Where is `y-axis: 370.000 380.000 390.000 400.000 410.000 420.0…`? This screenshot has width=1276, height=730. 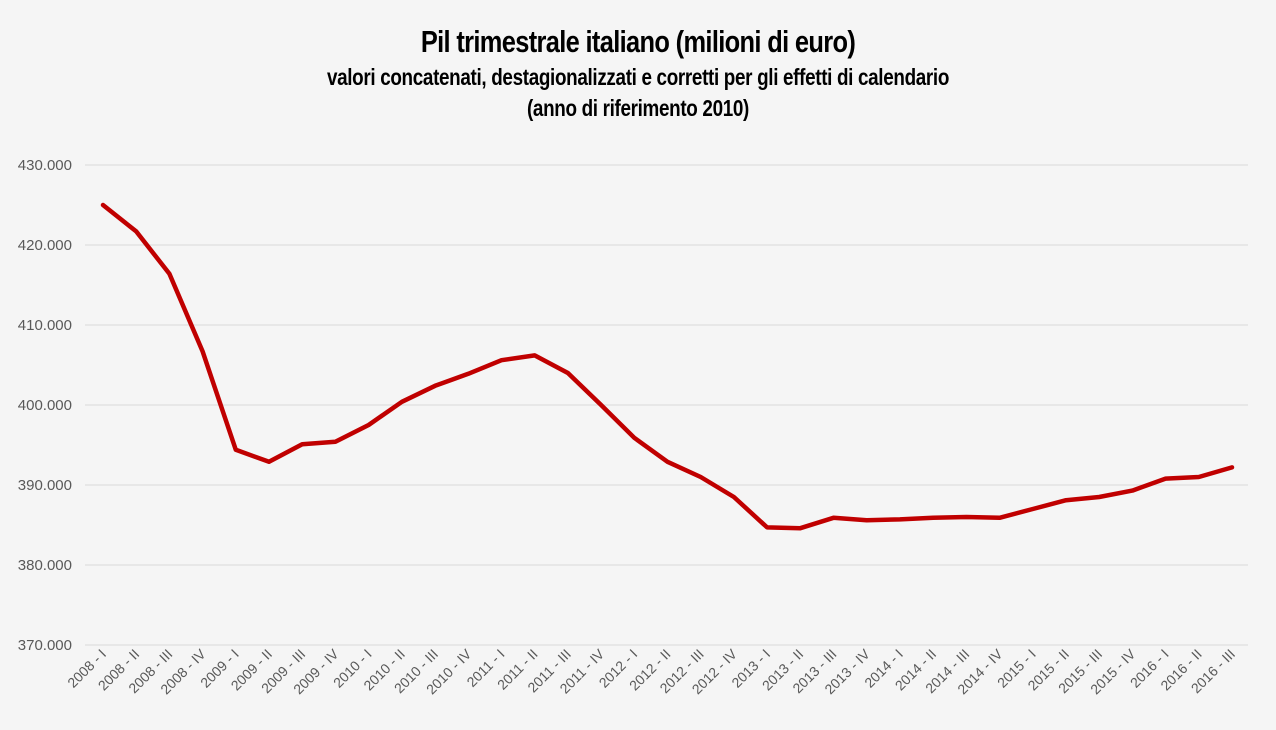 y-axis: 370.000 380.000 390.000 400.000 410.000 420.0… is located at coordinates (45, 405).